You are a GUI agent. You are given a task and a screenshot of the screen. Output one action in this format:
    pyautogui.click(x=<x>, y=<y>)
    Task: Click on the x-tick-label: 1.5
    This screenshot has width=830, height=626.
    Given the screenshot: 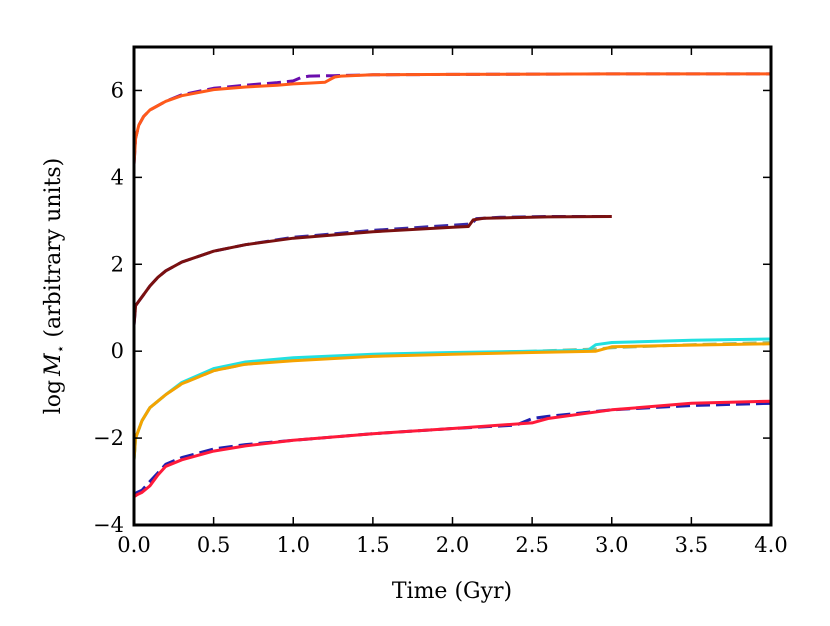 What is the action you would take?
    pyautogui.click(x=372, y=545)
    